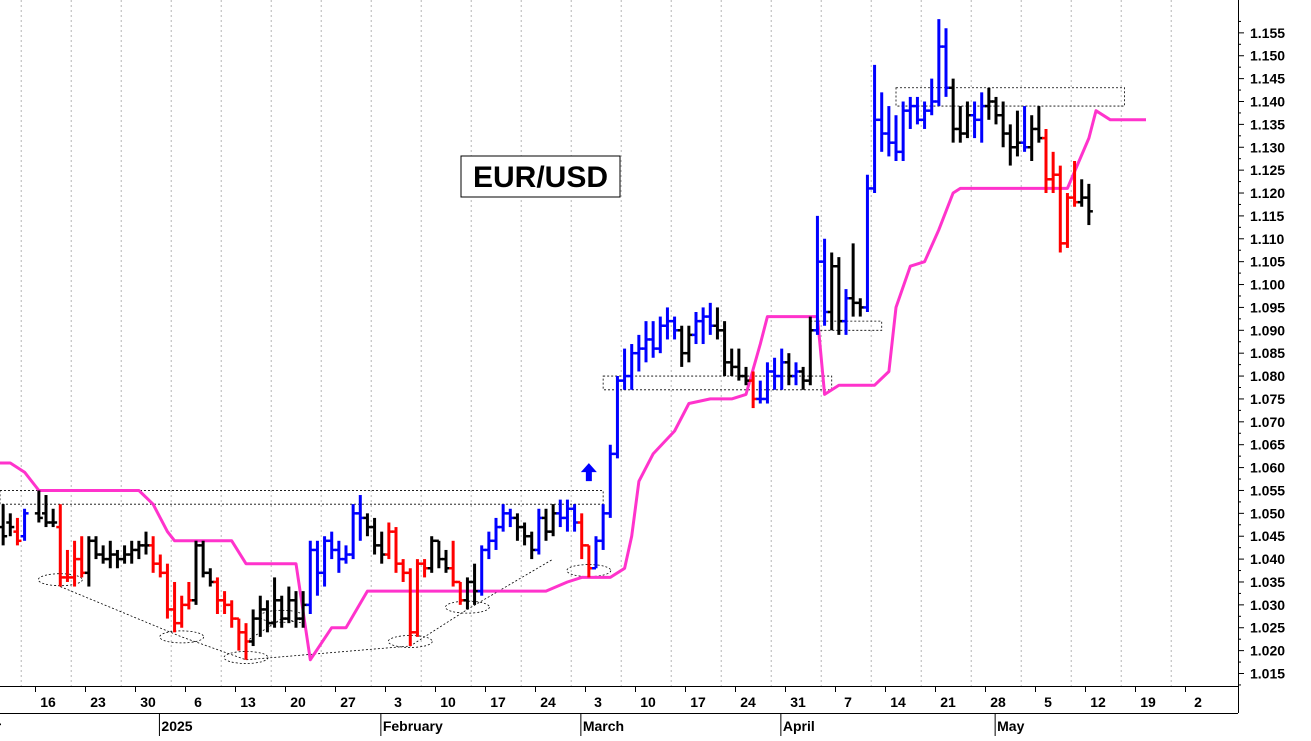 The width and height of the screenshot is (1311, 741). Describe the element at coordinates (1267, 513) in the screenshot. I see `y-tick-label: 1.050` at that location.